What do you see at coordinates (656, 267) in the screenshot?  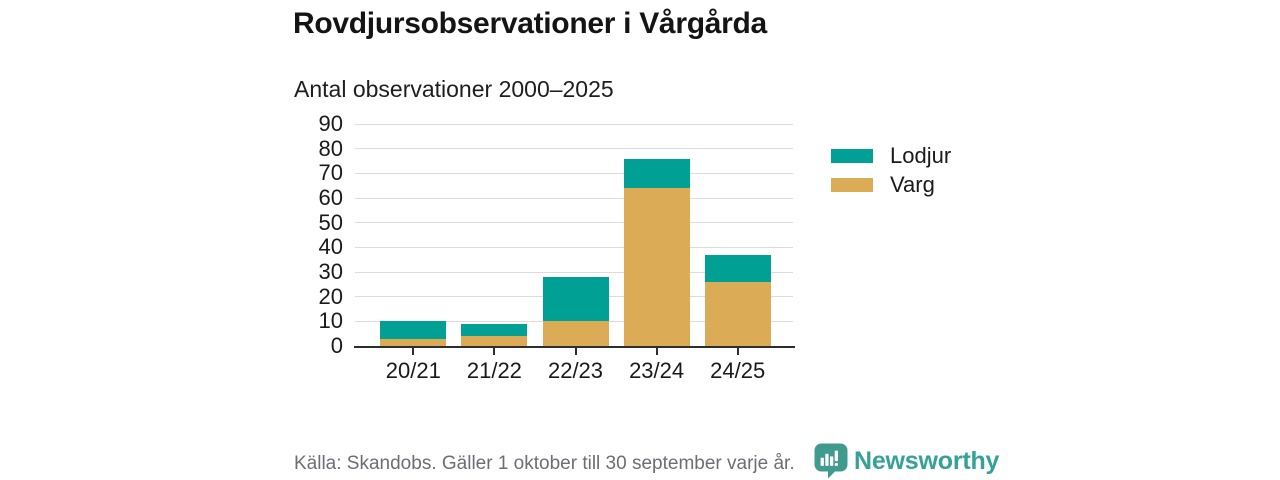 I see `bar-23-24-varg` at bounding box center [656, 267].